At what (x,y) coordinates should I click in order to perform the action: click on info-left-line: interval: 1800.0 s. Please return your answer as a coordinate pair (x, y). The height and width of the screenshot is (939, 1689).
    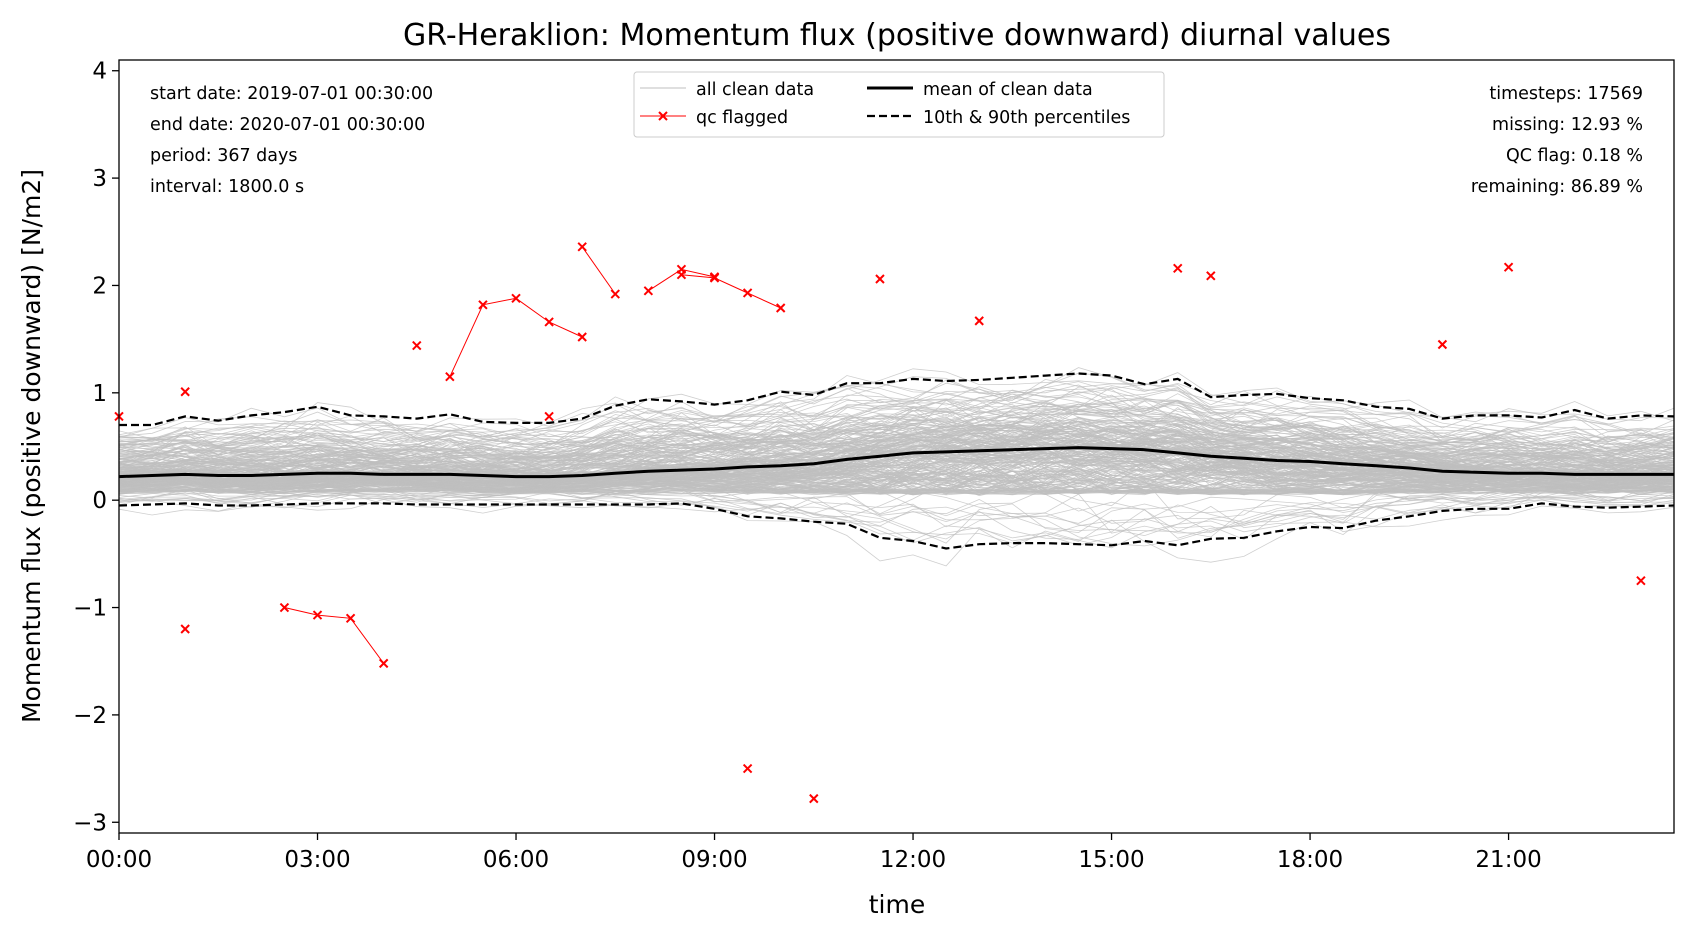
    Looking at the image, I should click on (227, 187).